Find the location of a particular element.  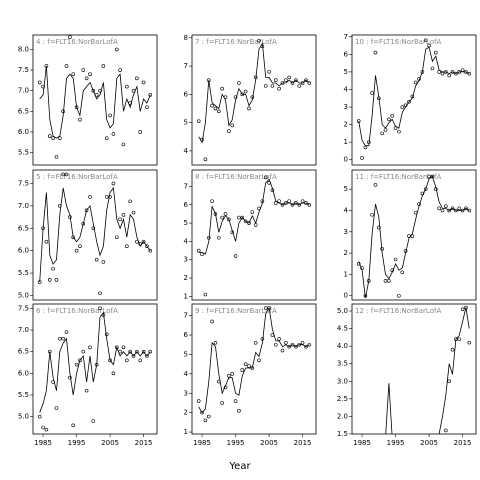

panel-title: 10 : f=FLT16:NorBarLofA is located at coordinates (398, 42).